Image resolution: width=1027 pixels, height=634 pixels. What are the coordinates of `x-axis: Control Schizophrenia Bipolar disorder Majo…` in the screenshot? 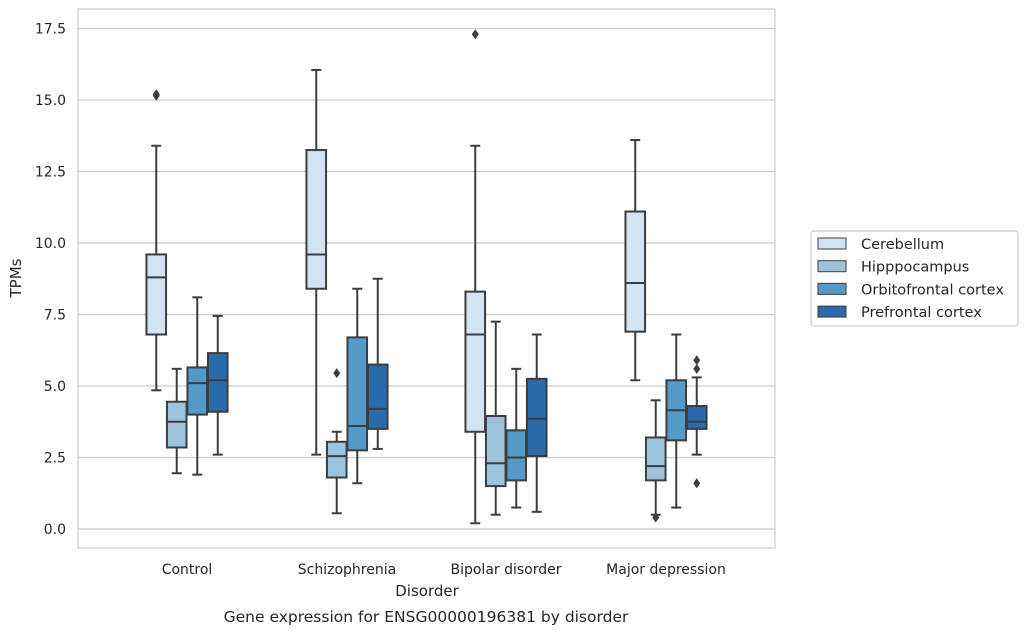 It's located at (444, 570).